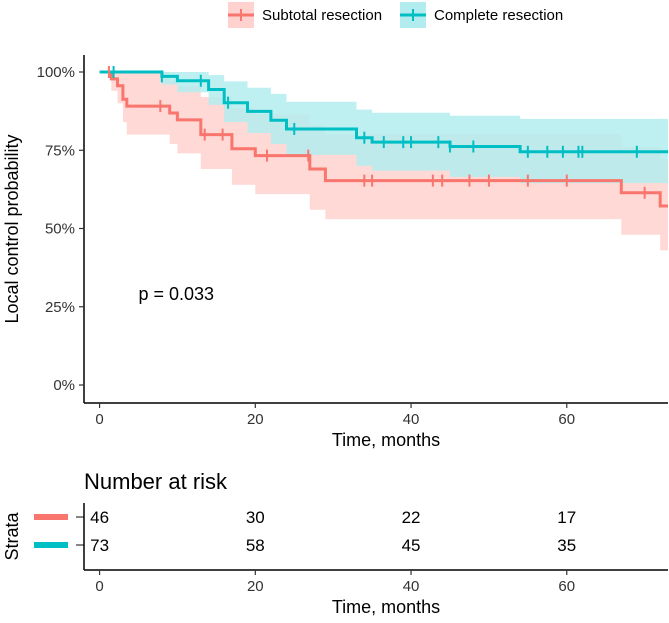 The image size is (669, 623). Describe the element at coordinates (255, 545) in the screenshot. I see `risk-value-complete-resection: 58` at that location.